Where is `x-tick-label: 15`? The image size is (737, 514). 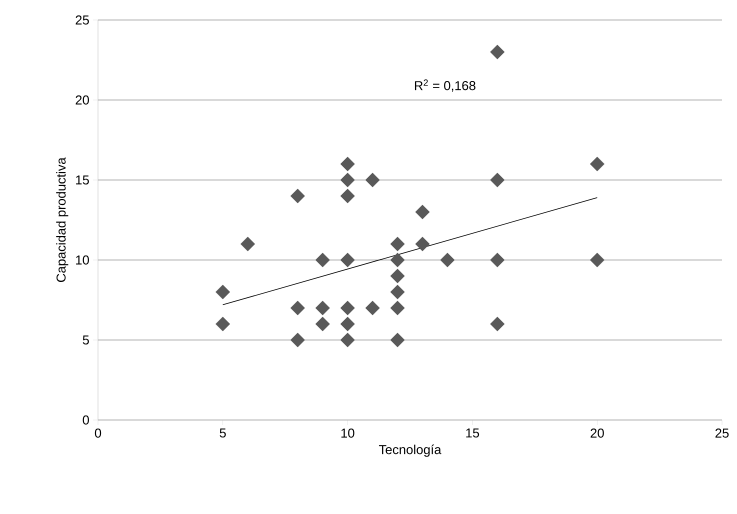
x-tick-label: 15 is located at coordinates (473, 433).